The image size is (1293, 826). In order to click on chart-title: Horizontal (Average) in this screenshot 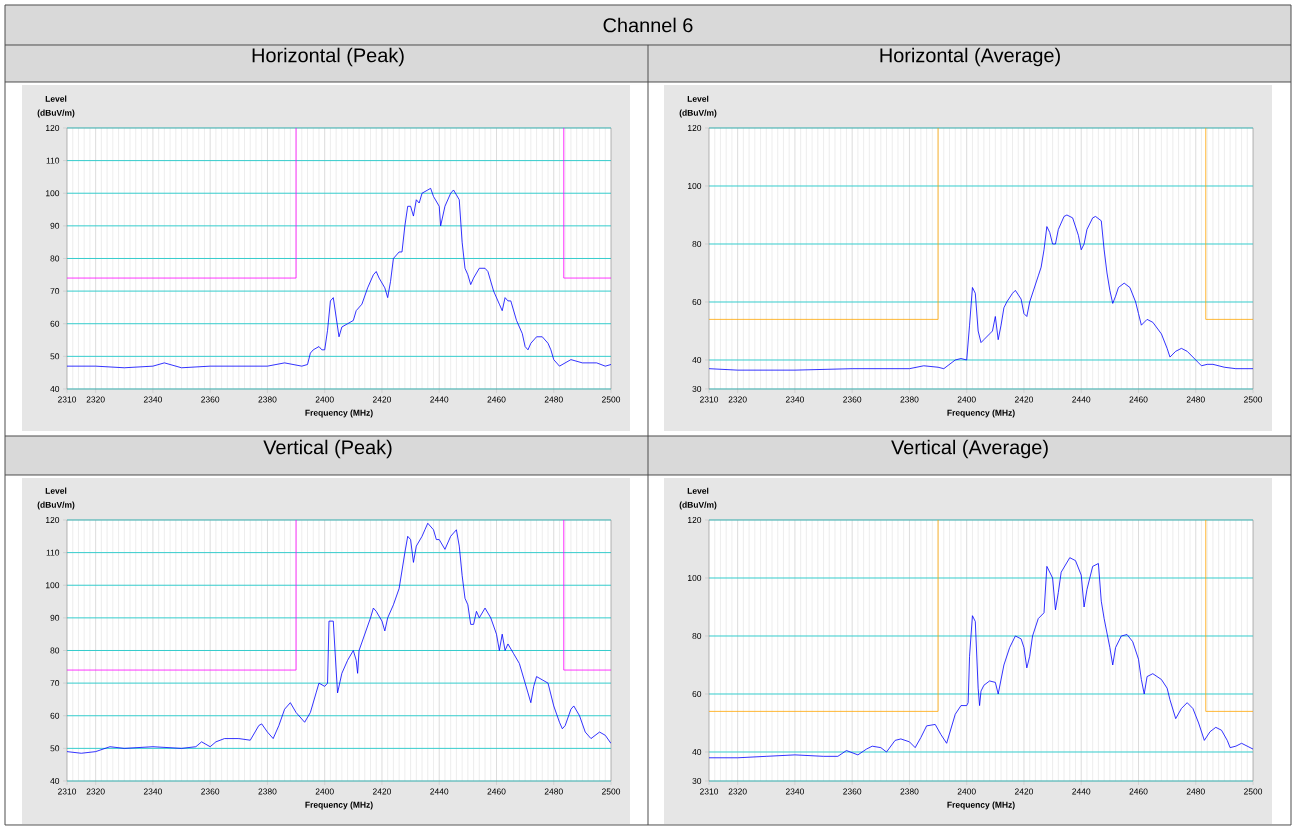, I will do `click(970, 57)`.